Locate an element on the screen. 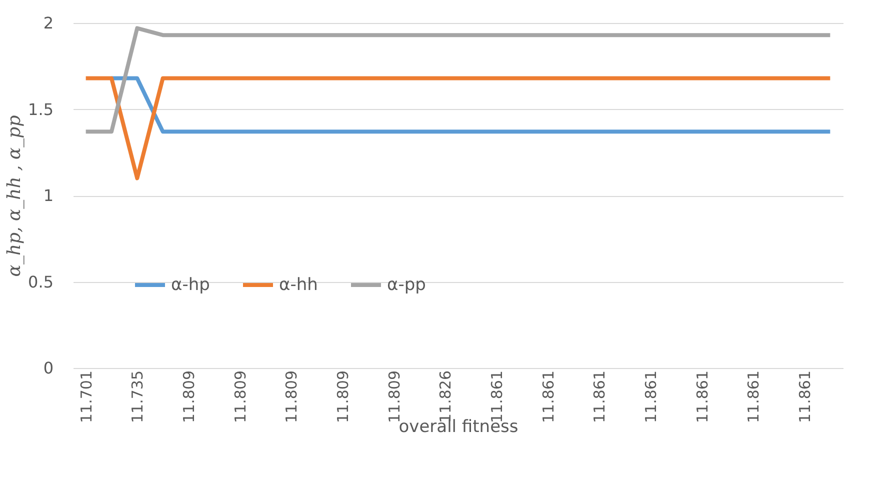 The height and width of the screenshot is (501, 888). y-tick-label: 0 is located at coordinates (48, 368).